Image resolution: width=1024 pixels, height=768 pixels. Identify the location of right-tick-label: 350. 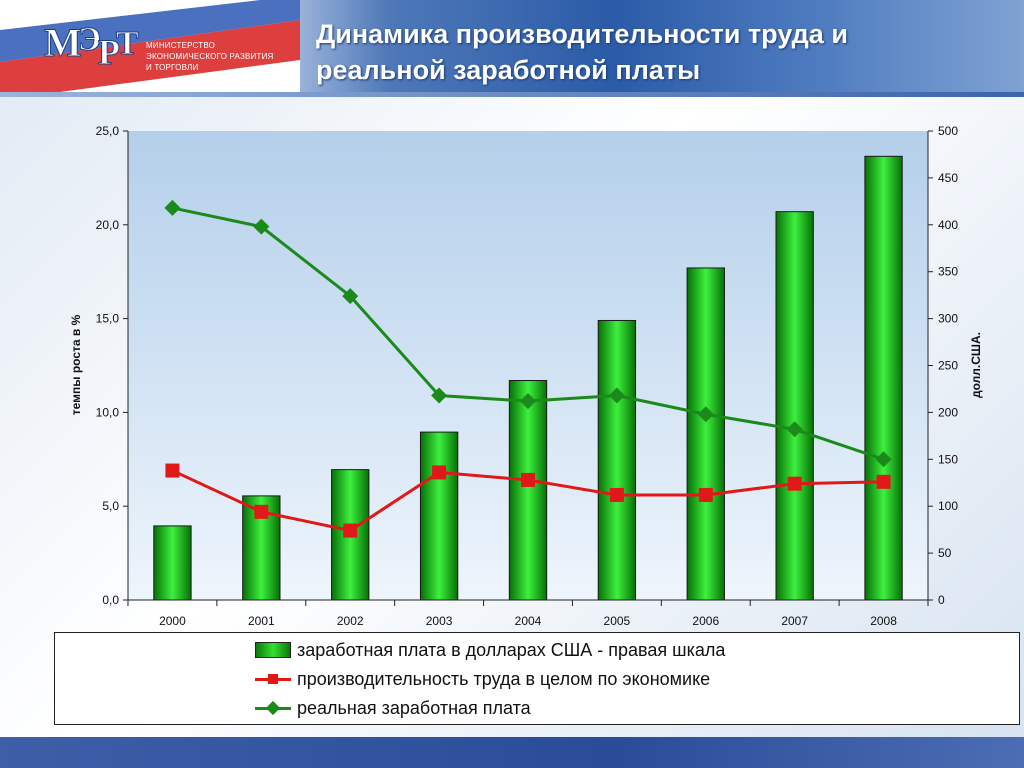
(948, 272).